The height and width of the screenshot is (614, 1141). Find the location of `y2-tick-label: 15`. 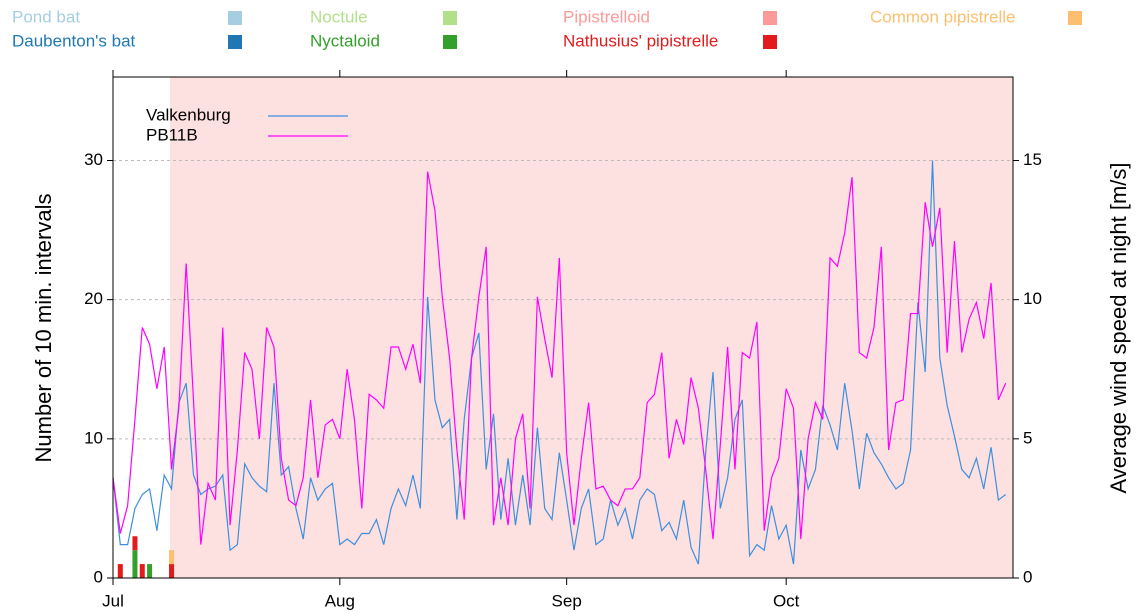

y2-tick-label: 15 is located at coordinates (1032, 159).